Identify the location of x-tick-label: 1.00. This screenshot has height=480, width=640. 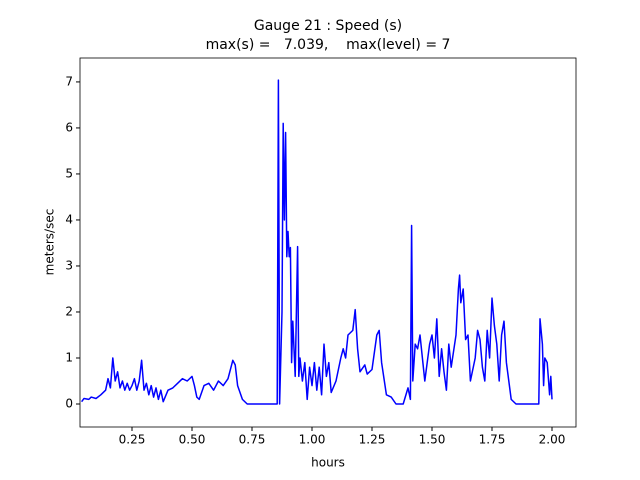
(312, 440).